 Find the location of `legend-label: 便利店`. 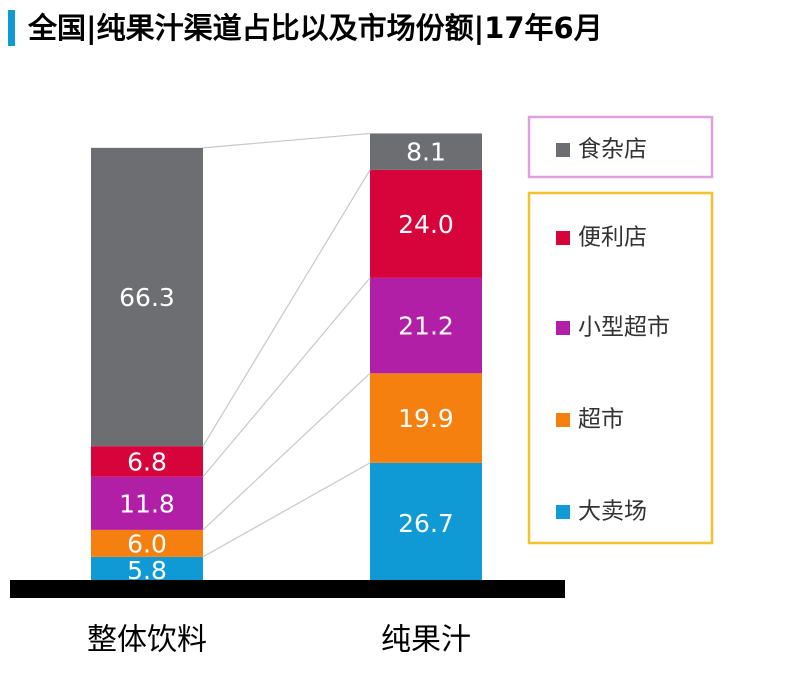

legend-label: 便利店 is located at coordinates (612, 238).